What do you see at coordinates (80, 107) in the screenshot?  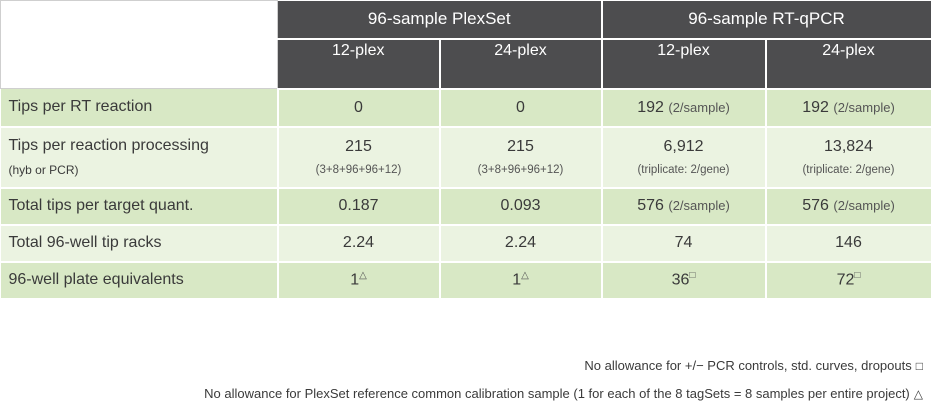 I see `cell-value: Tips per RT reaction` at bounding box center [80, 107].